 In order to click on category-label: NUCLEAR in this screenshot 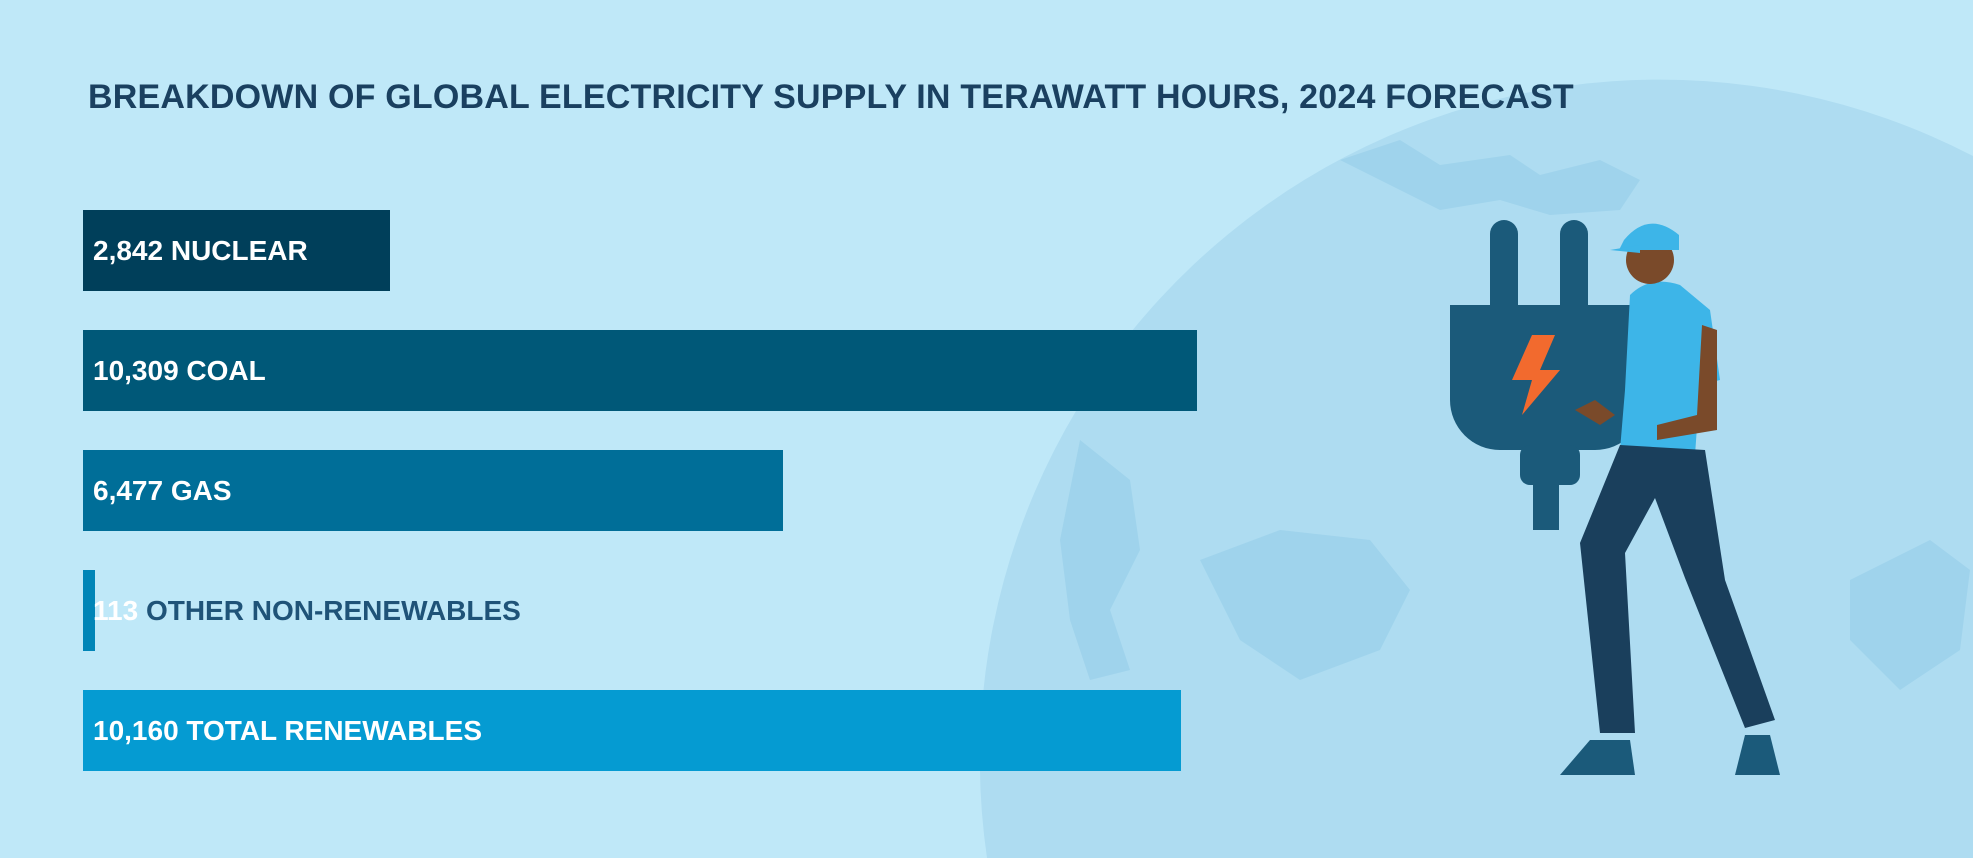, I will do `click(239, 250)`.